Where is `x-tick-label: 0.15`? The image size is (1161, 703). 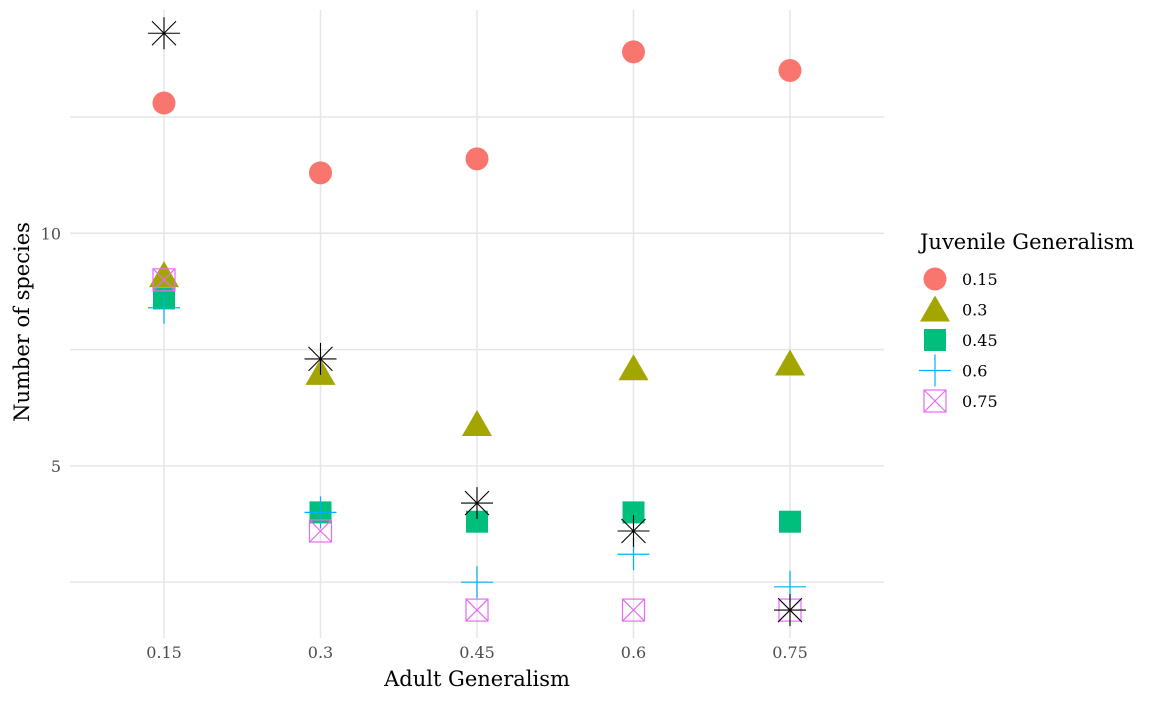 x-tick-label: 0.15 is located at coordinates (164, 652).